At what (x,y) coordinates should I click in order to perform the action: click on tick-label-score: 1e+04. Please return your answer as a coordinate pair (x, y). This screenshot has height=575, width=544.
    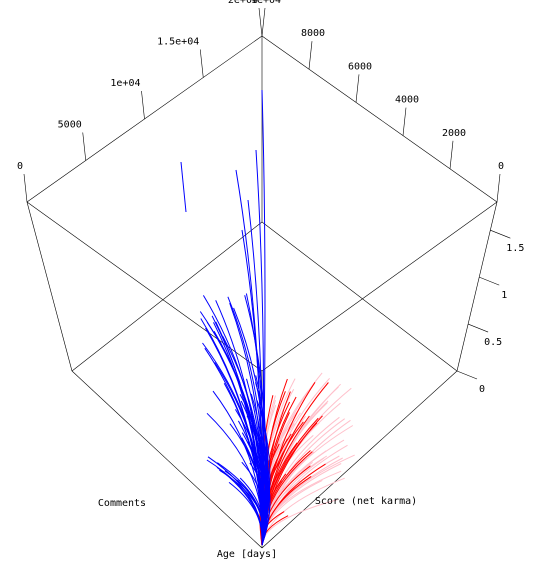
    Looking at the image, I should click on (266, 3).